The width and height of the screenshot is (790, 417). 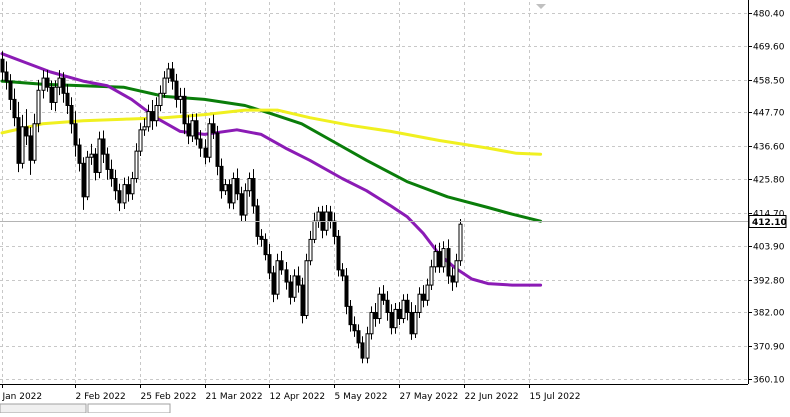 I want to click on date-tick-label: 27 May 2022, so click(x=429, y=397).